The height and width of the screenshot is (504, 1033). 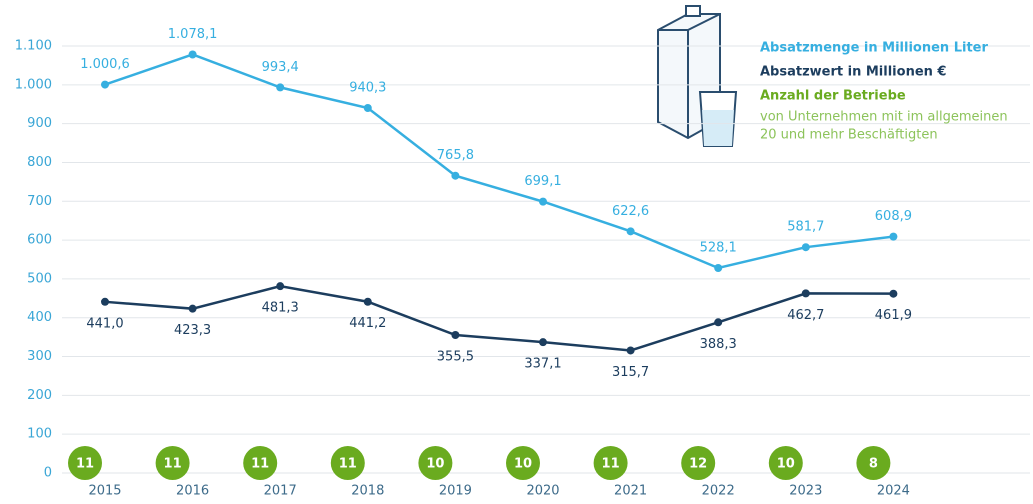 What do you see at coordinates (630, 491) in the screenshot?
I see `x-tick-label: 2021` at bounding box center [630, 491].